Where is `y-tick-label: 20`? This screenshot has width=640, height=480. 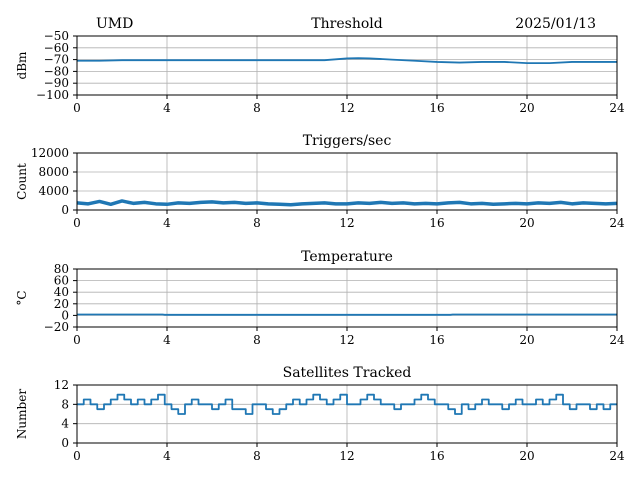
y-tick-label: 20 is located at coordinates (61, 304).